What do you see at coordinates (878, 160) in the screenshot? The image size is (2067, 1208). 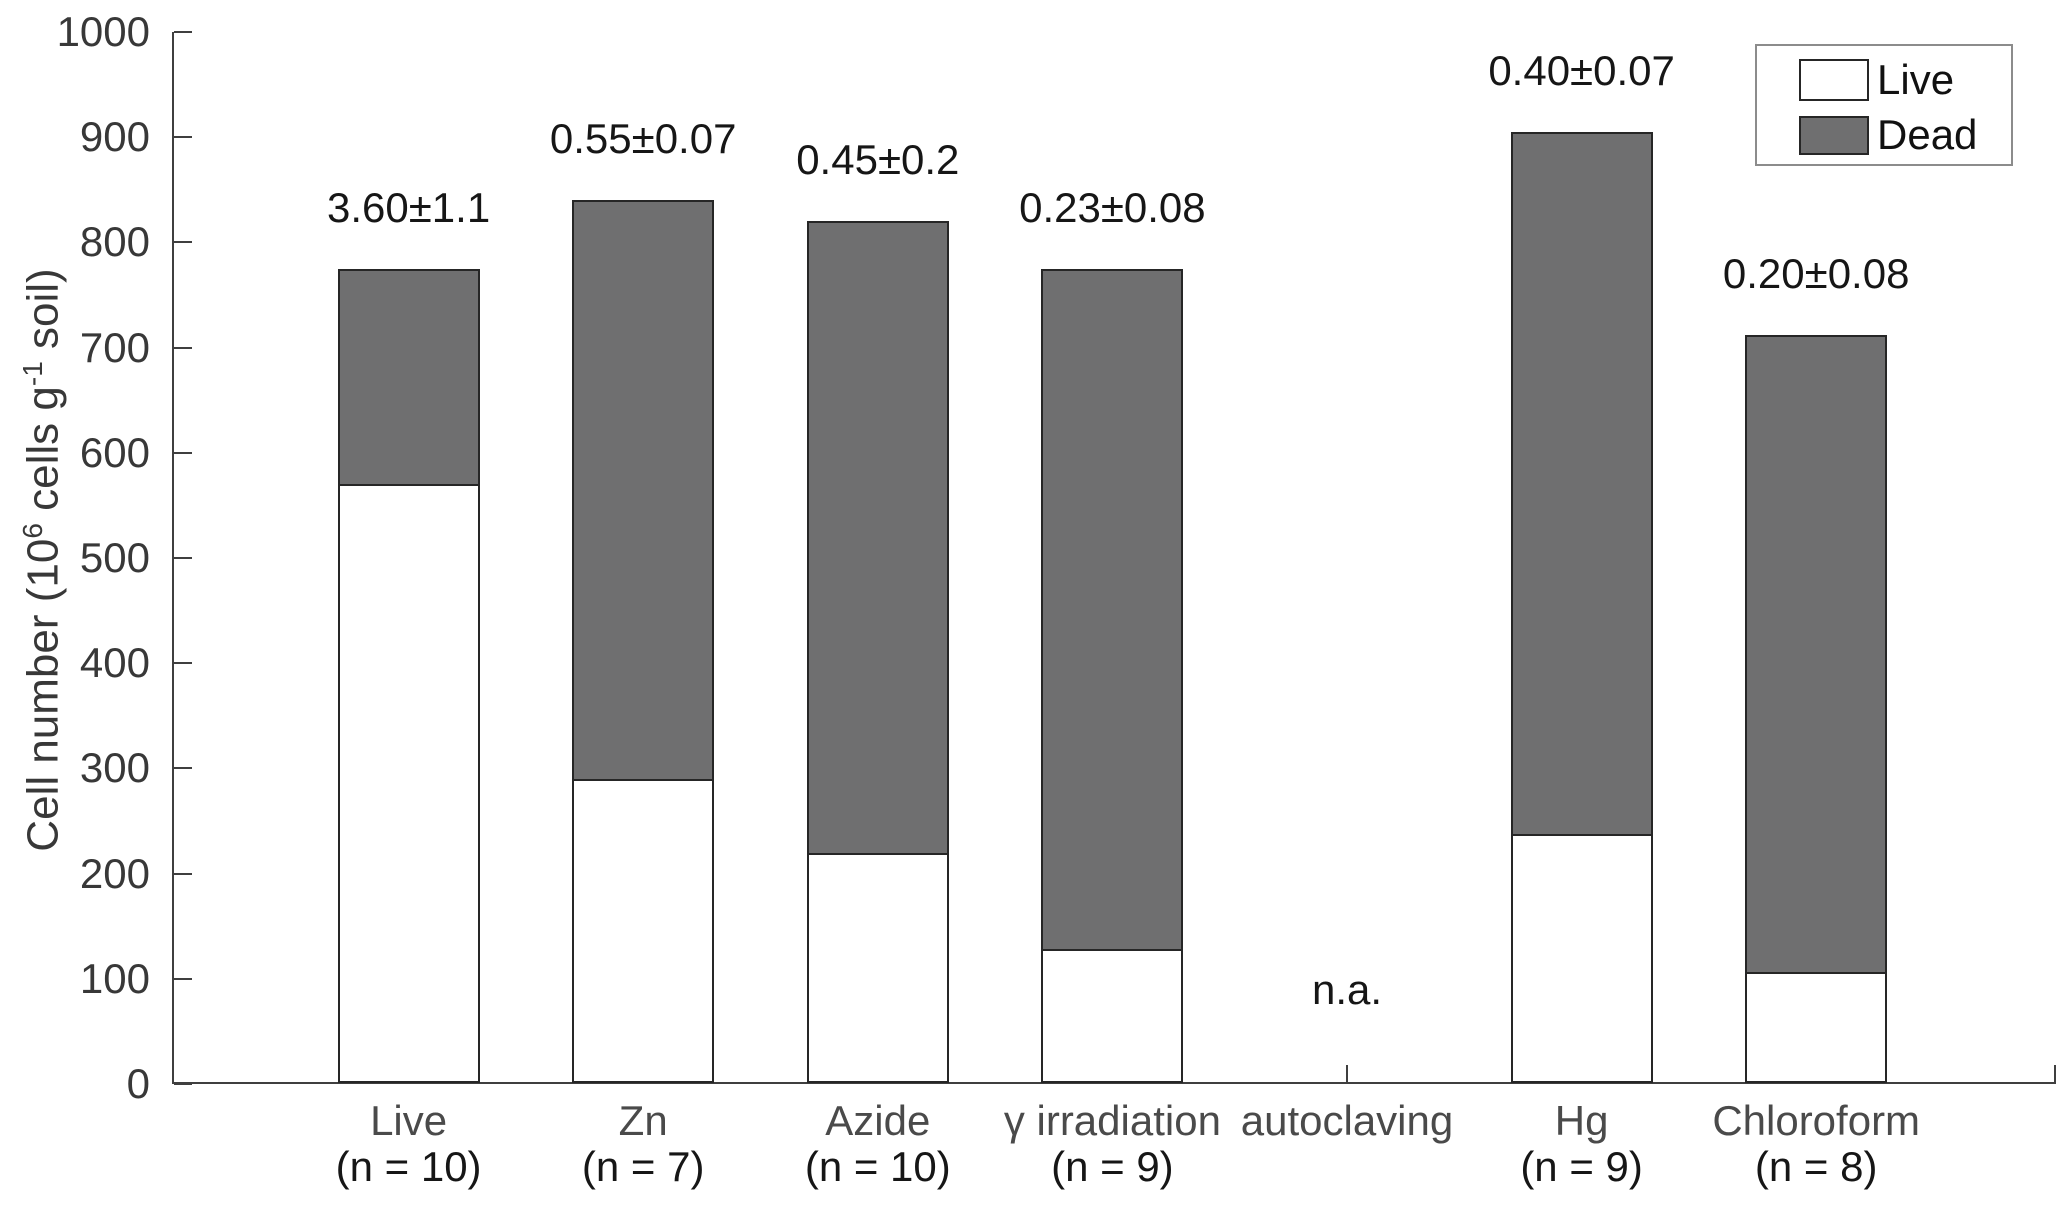 I see `ratio-annotation: 0.45±0.2` at bounding box center [878, 160].